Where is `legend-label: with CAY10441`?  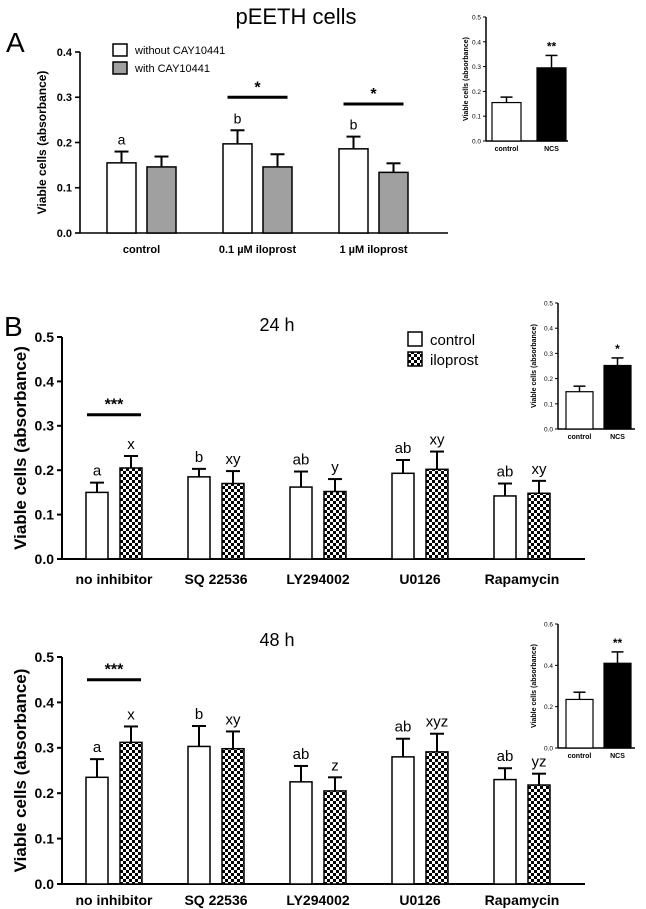
legend-label: with CAY10441 is located at coordinates (172, 69).